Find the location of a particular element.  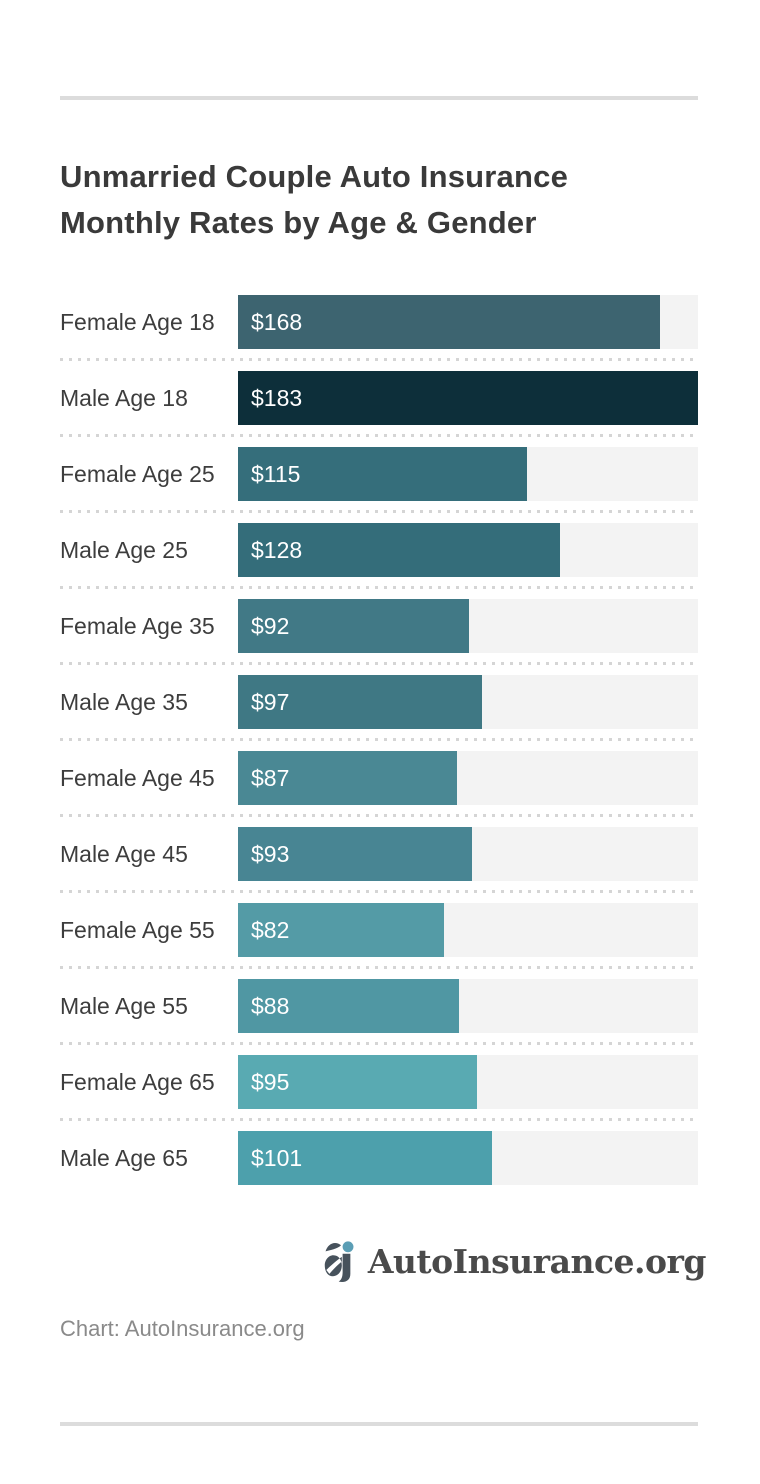

chart-row: Female Age 18 $168 is located at coordinates (379, 333).